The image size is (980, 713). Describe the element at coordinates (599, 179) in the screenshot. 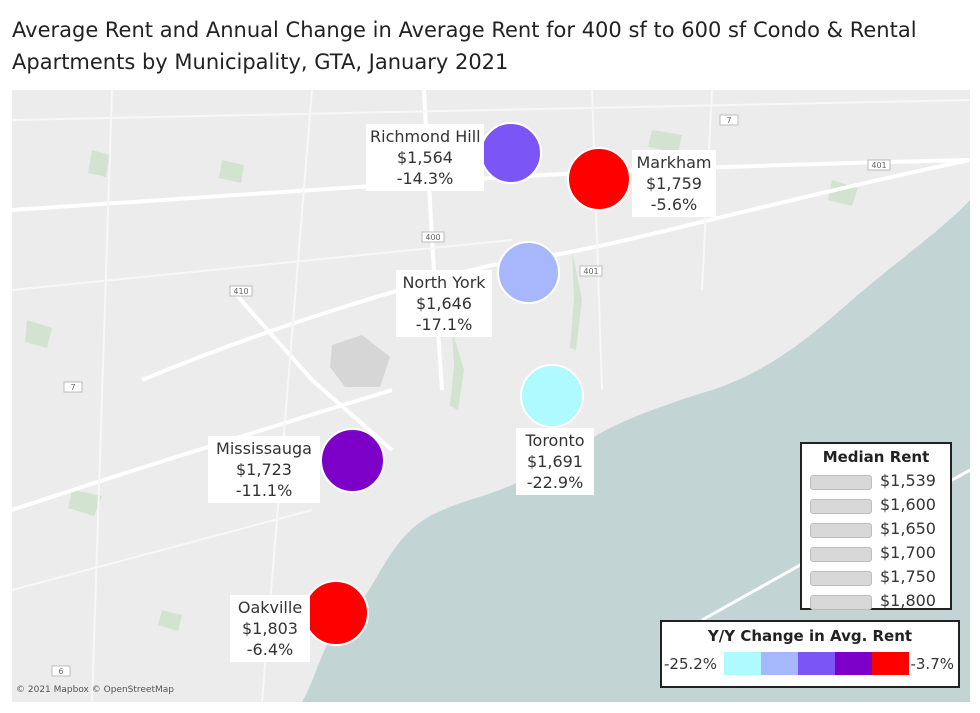

I see `bubble-markham` at that location.